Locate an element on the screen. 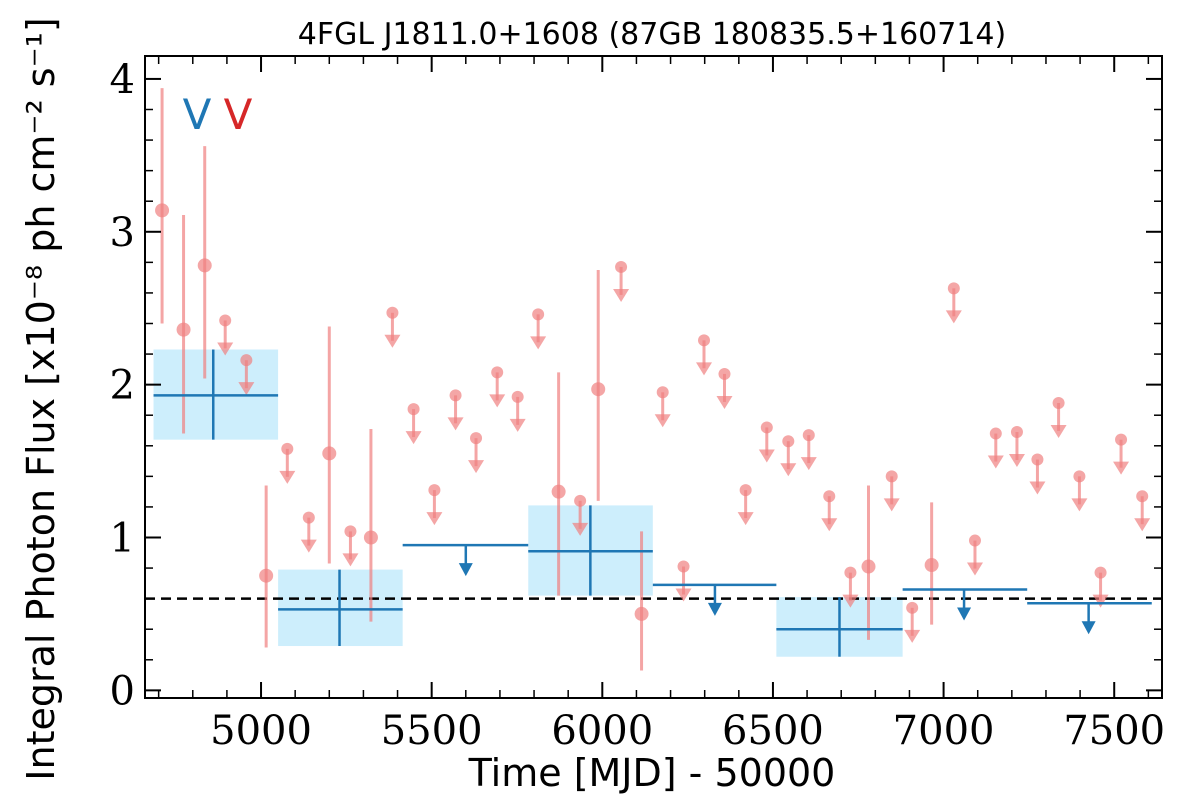 This screenshot has width=1200, height=800. y-tick-label: 3 is located at coordinates (122, 233).